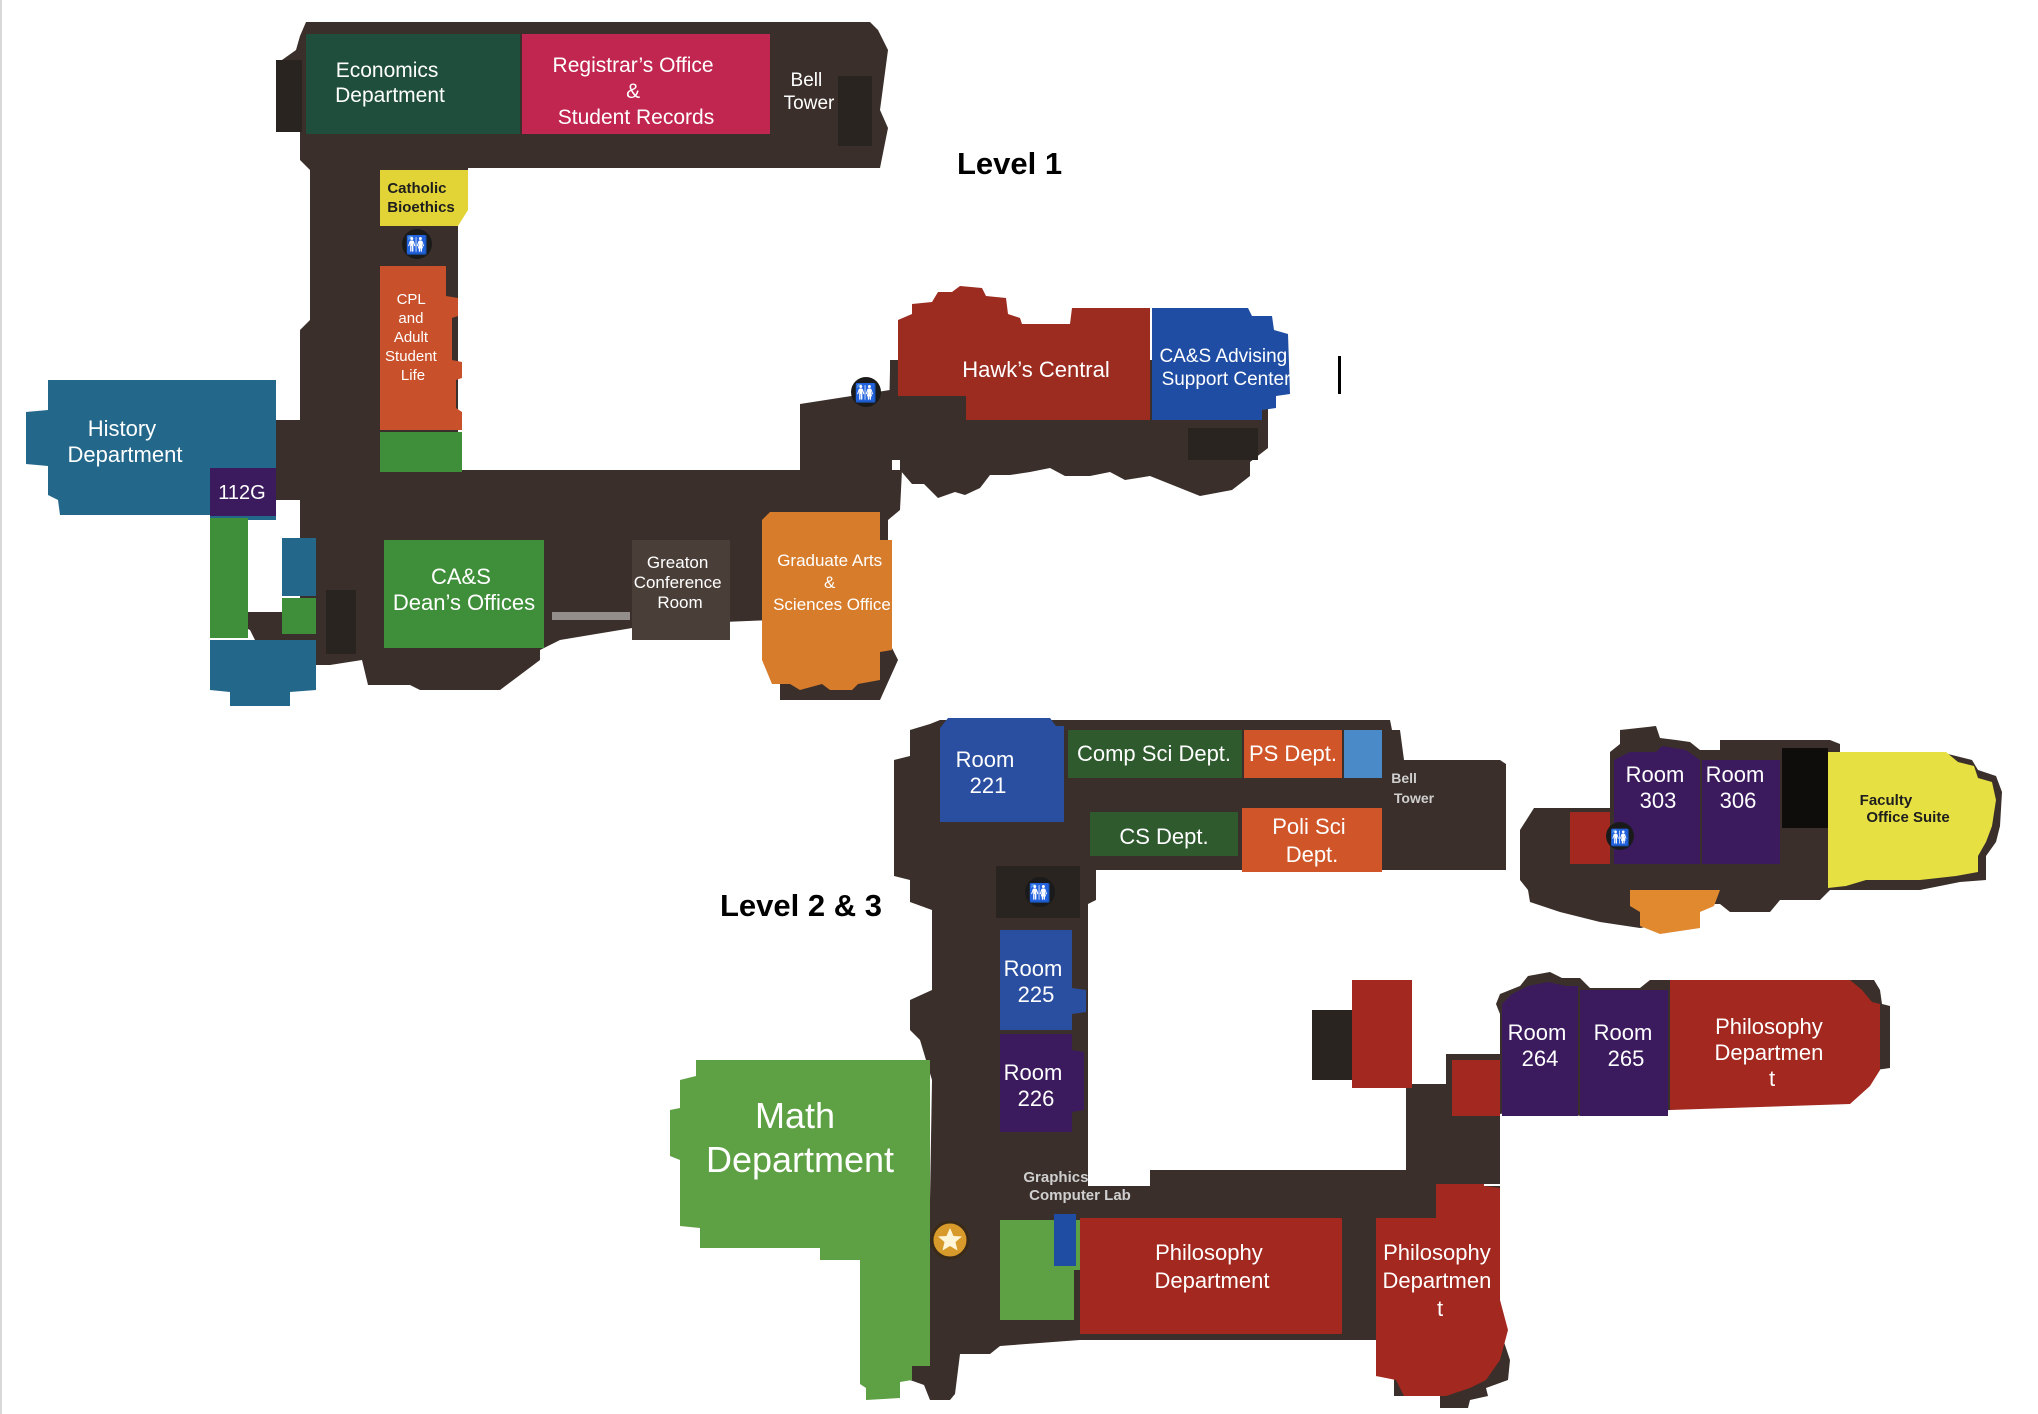 This screenshot has width=2038, height=1414. I want to click on red-room-isolated, so click(1382, 1034).